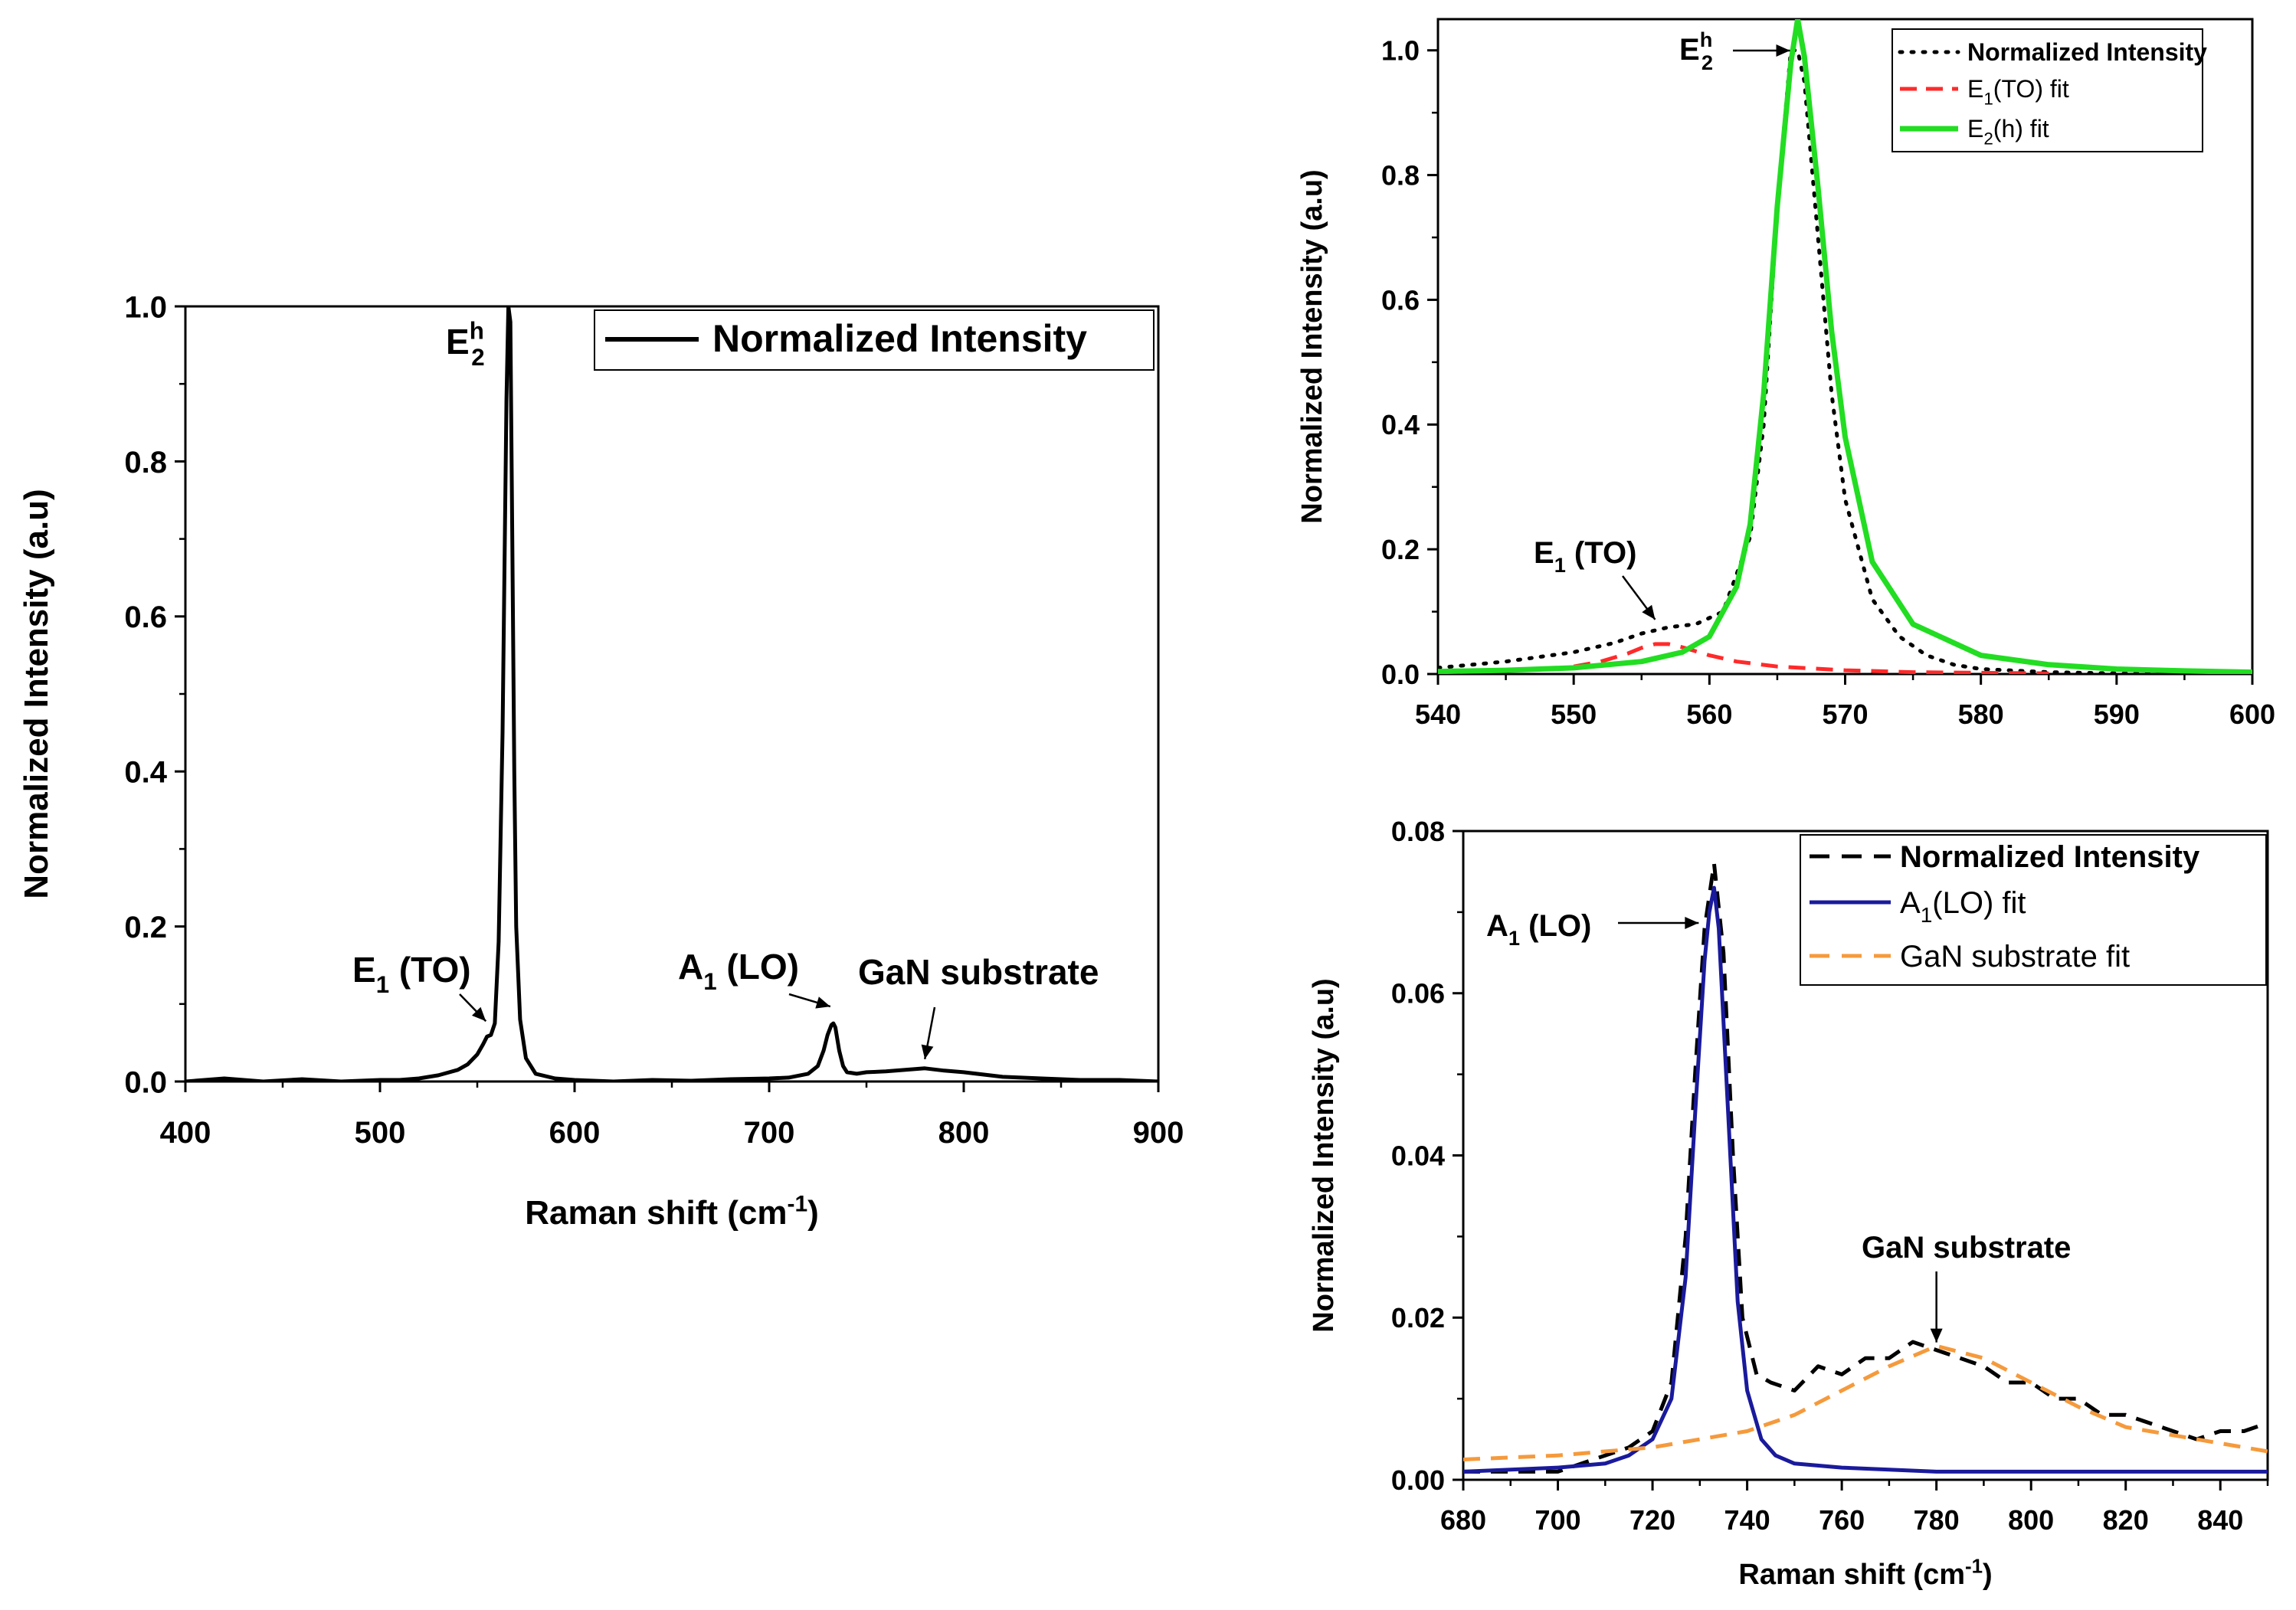  I want to click on x-tick-label: 580, so click(1981, 714).